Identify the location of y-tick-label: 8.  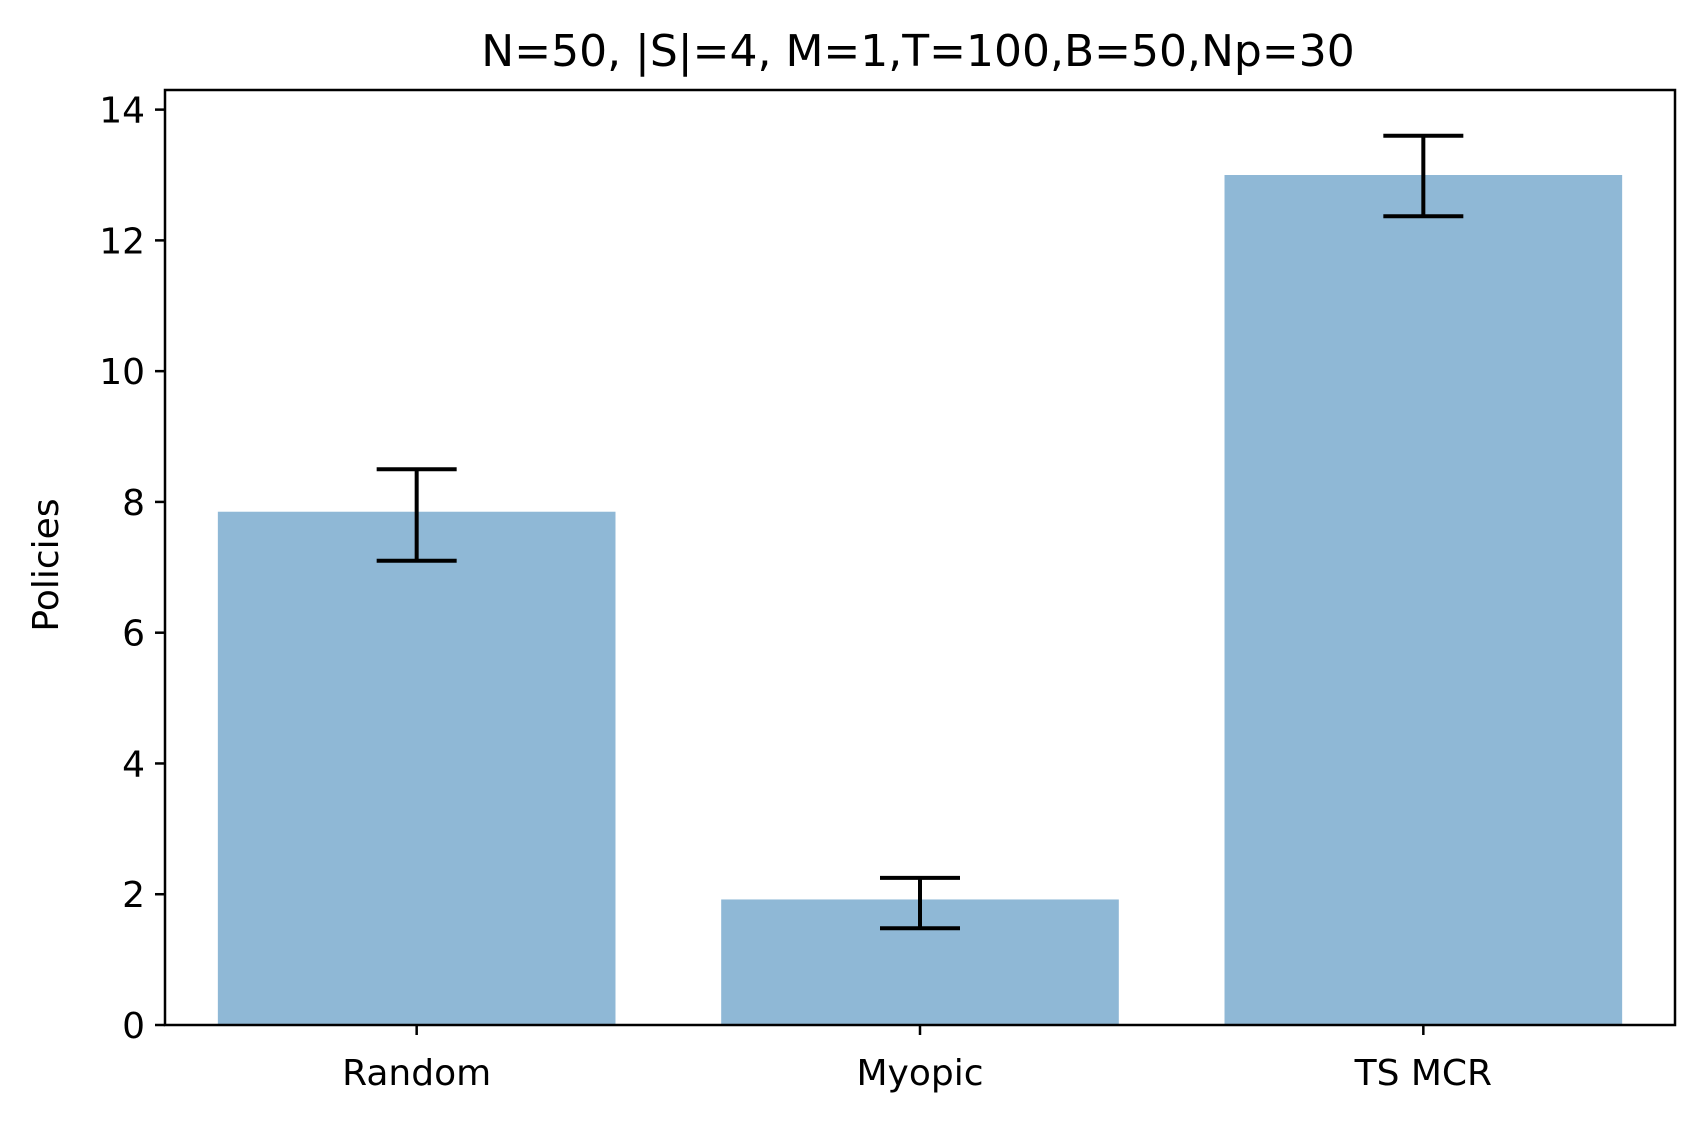
(133, 503).